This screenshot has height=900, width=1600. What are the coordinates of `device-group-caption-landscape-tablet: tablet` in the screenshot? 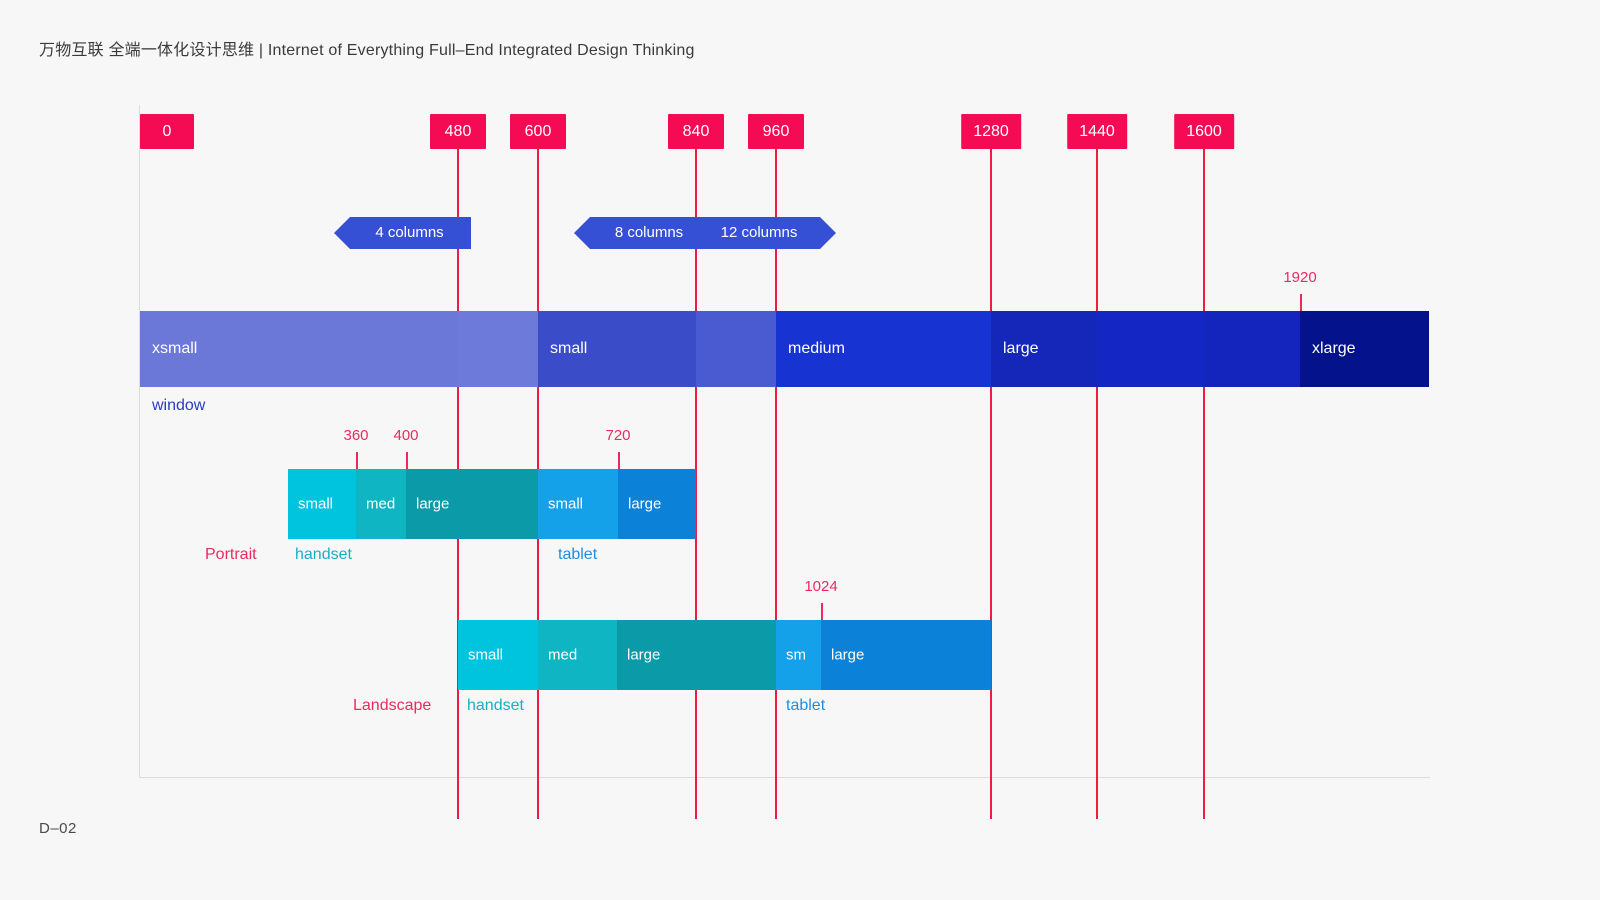 It's located at (806, 705).